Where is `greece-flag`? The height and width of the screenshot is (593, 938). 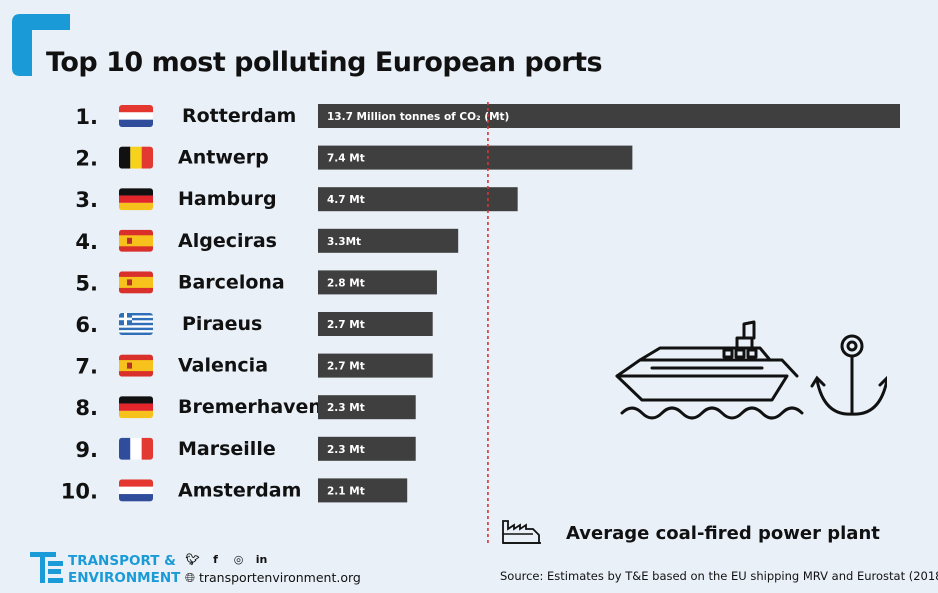 greece-flag is located at coordinates (136, 324).